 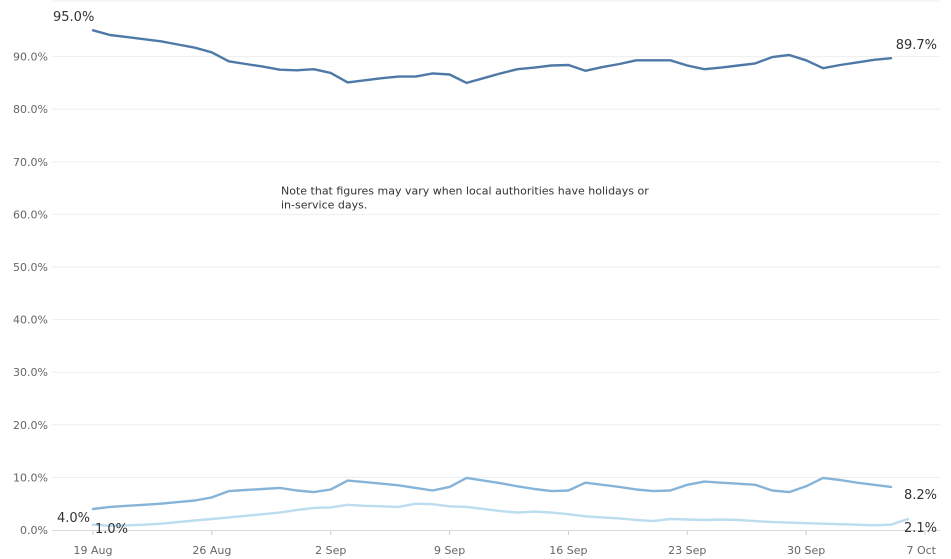 What do you see at coordinates (920, 495) in the screenshot?
I see `series-end-label: 8.2%` at bounding box center [920, 495].